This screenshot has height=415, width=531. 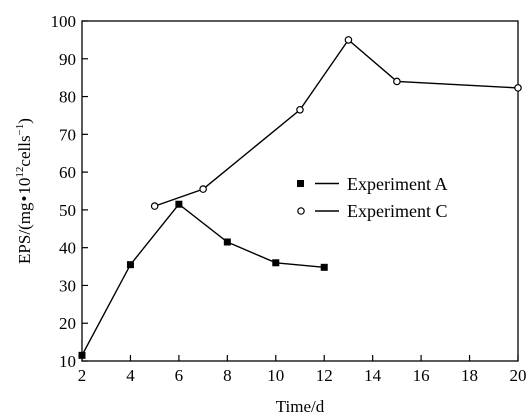 What do you see at coordinates (67, 248) in the screenshot?
I see `y-tick-label: 40` at bounding box center [67, 248].